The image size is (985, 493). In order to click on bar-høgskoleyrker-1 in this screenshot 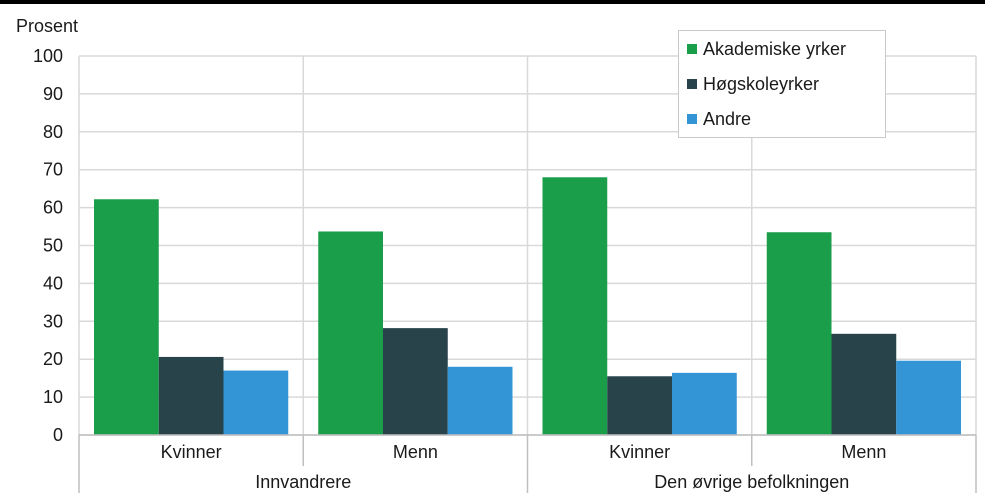, I will do `click(191, 395)`.